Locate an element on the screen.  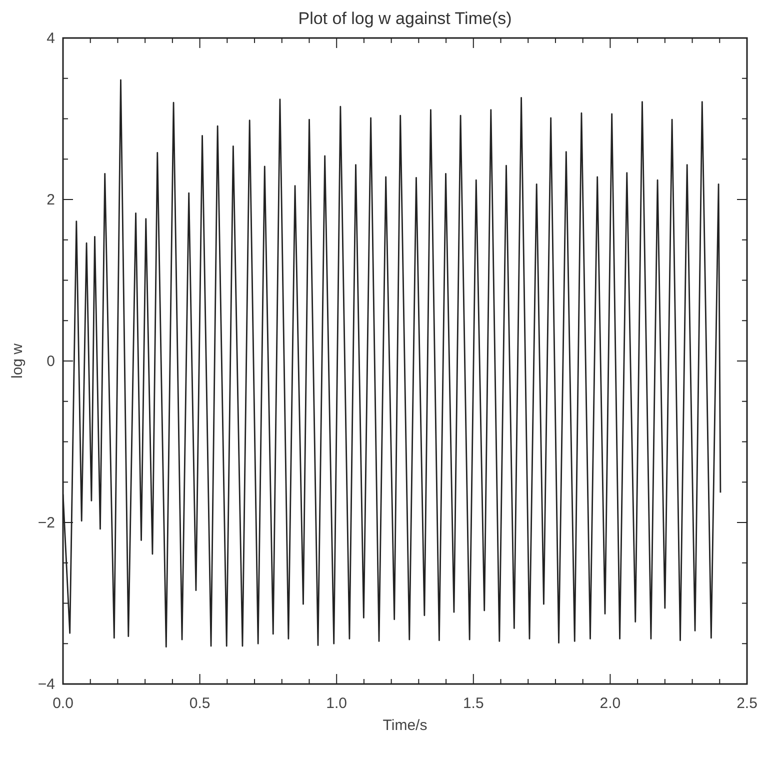
y-tick-label: 4 is located at coordinates (50, 38).